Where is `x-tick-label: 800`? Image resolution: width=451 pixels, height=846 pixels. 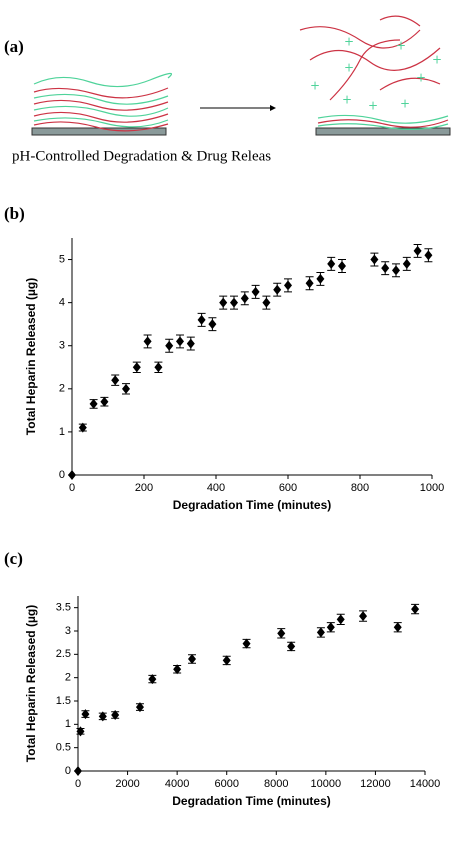 x-tick-label: 800 is located at coordinates (360, 488).